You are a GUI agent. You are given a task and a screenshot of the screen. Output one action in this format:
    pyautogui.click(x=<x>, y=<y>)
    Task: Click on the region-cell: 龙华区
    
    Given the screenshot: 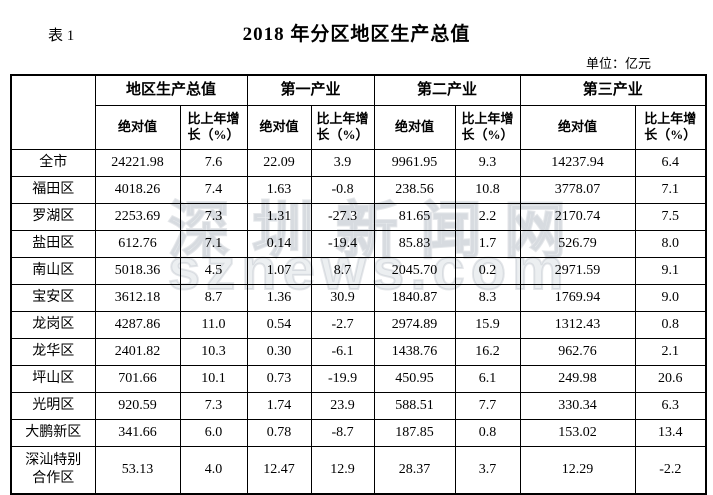 What is the action you would take?
    pyautogui.click(x=53, y=351)
    